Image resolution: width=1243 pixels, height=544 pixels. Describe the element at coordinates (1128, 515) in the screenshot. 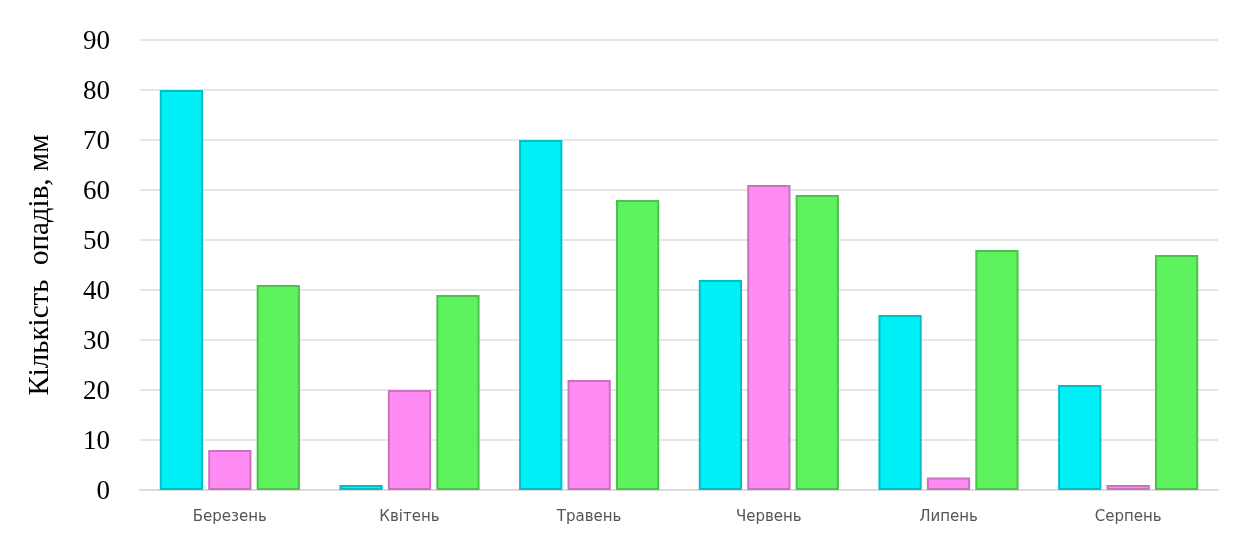

I see `x-tick-label: Серпень` at that location.